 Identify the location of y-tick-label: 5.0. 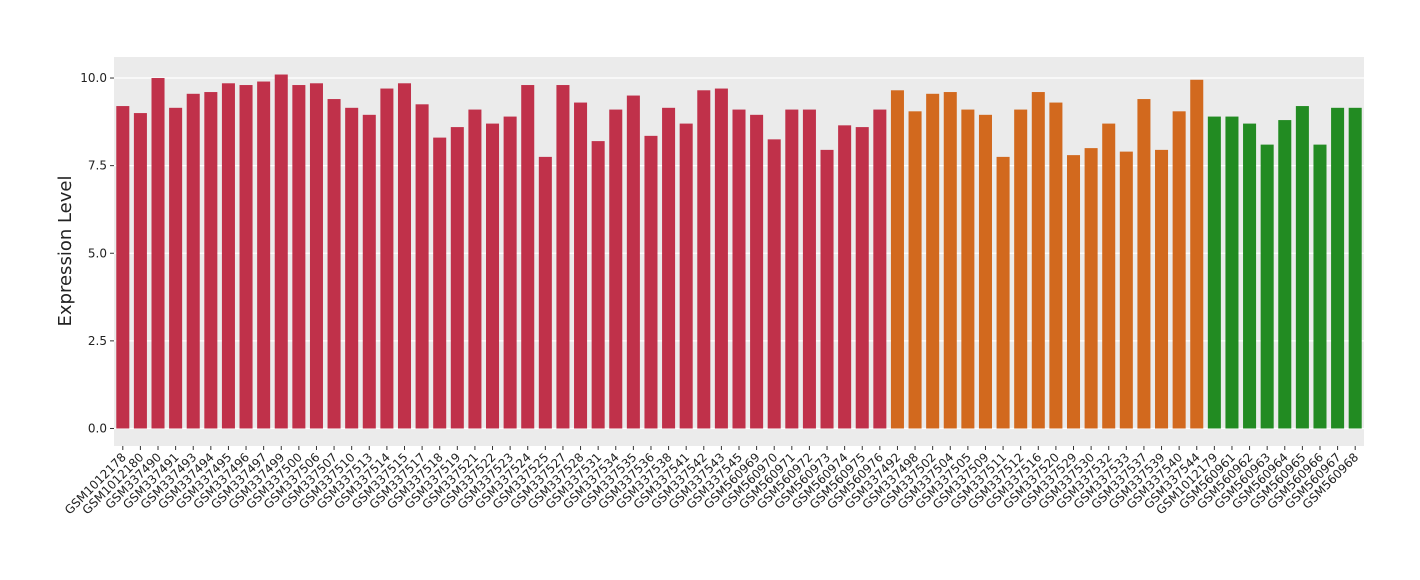
(97, 253).